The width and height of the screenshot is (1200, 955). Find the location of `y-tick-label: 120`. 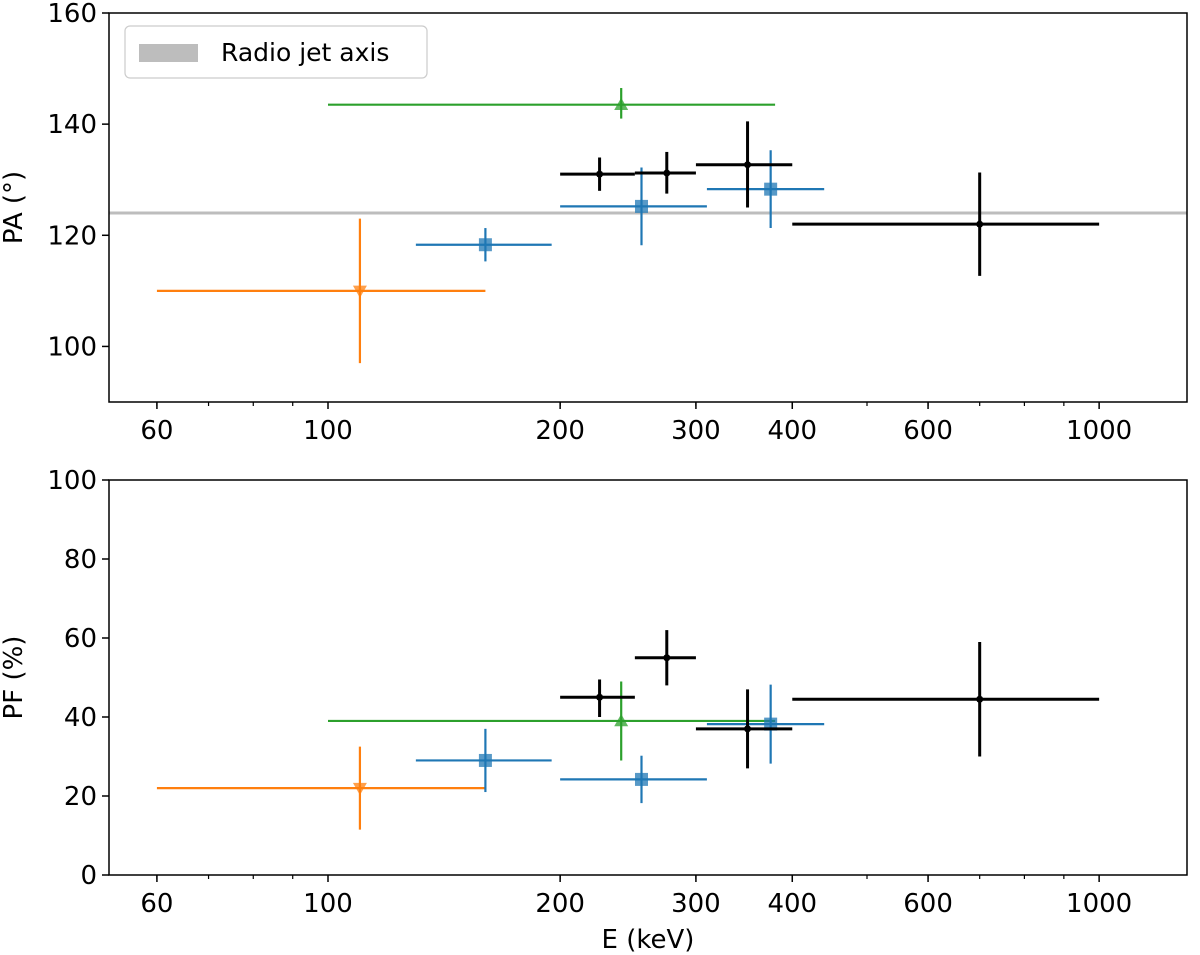

y-tick-label: 120 is located at coordinates (72, 236).